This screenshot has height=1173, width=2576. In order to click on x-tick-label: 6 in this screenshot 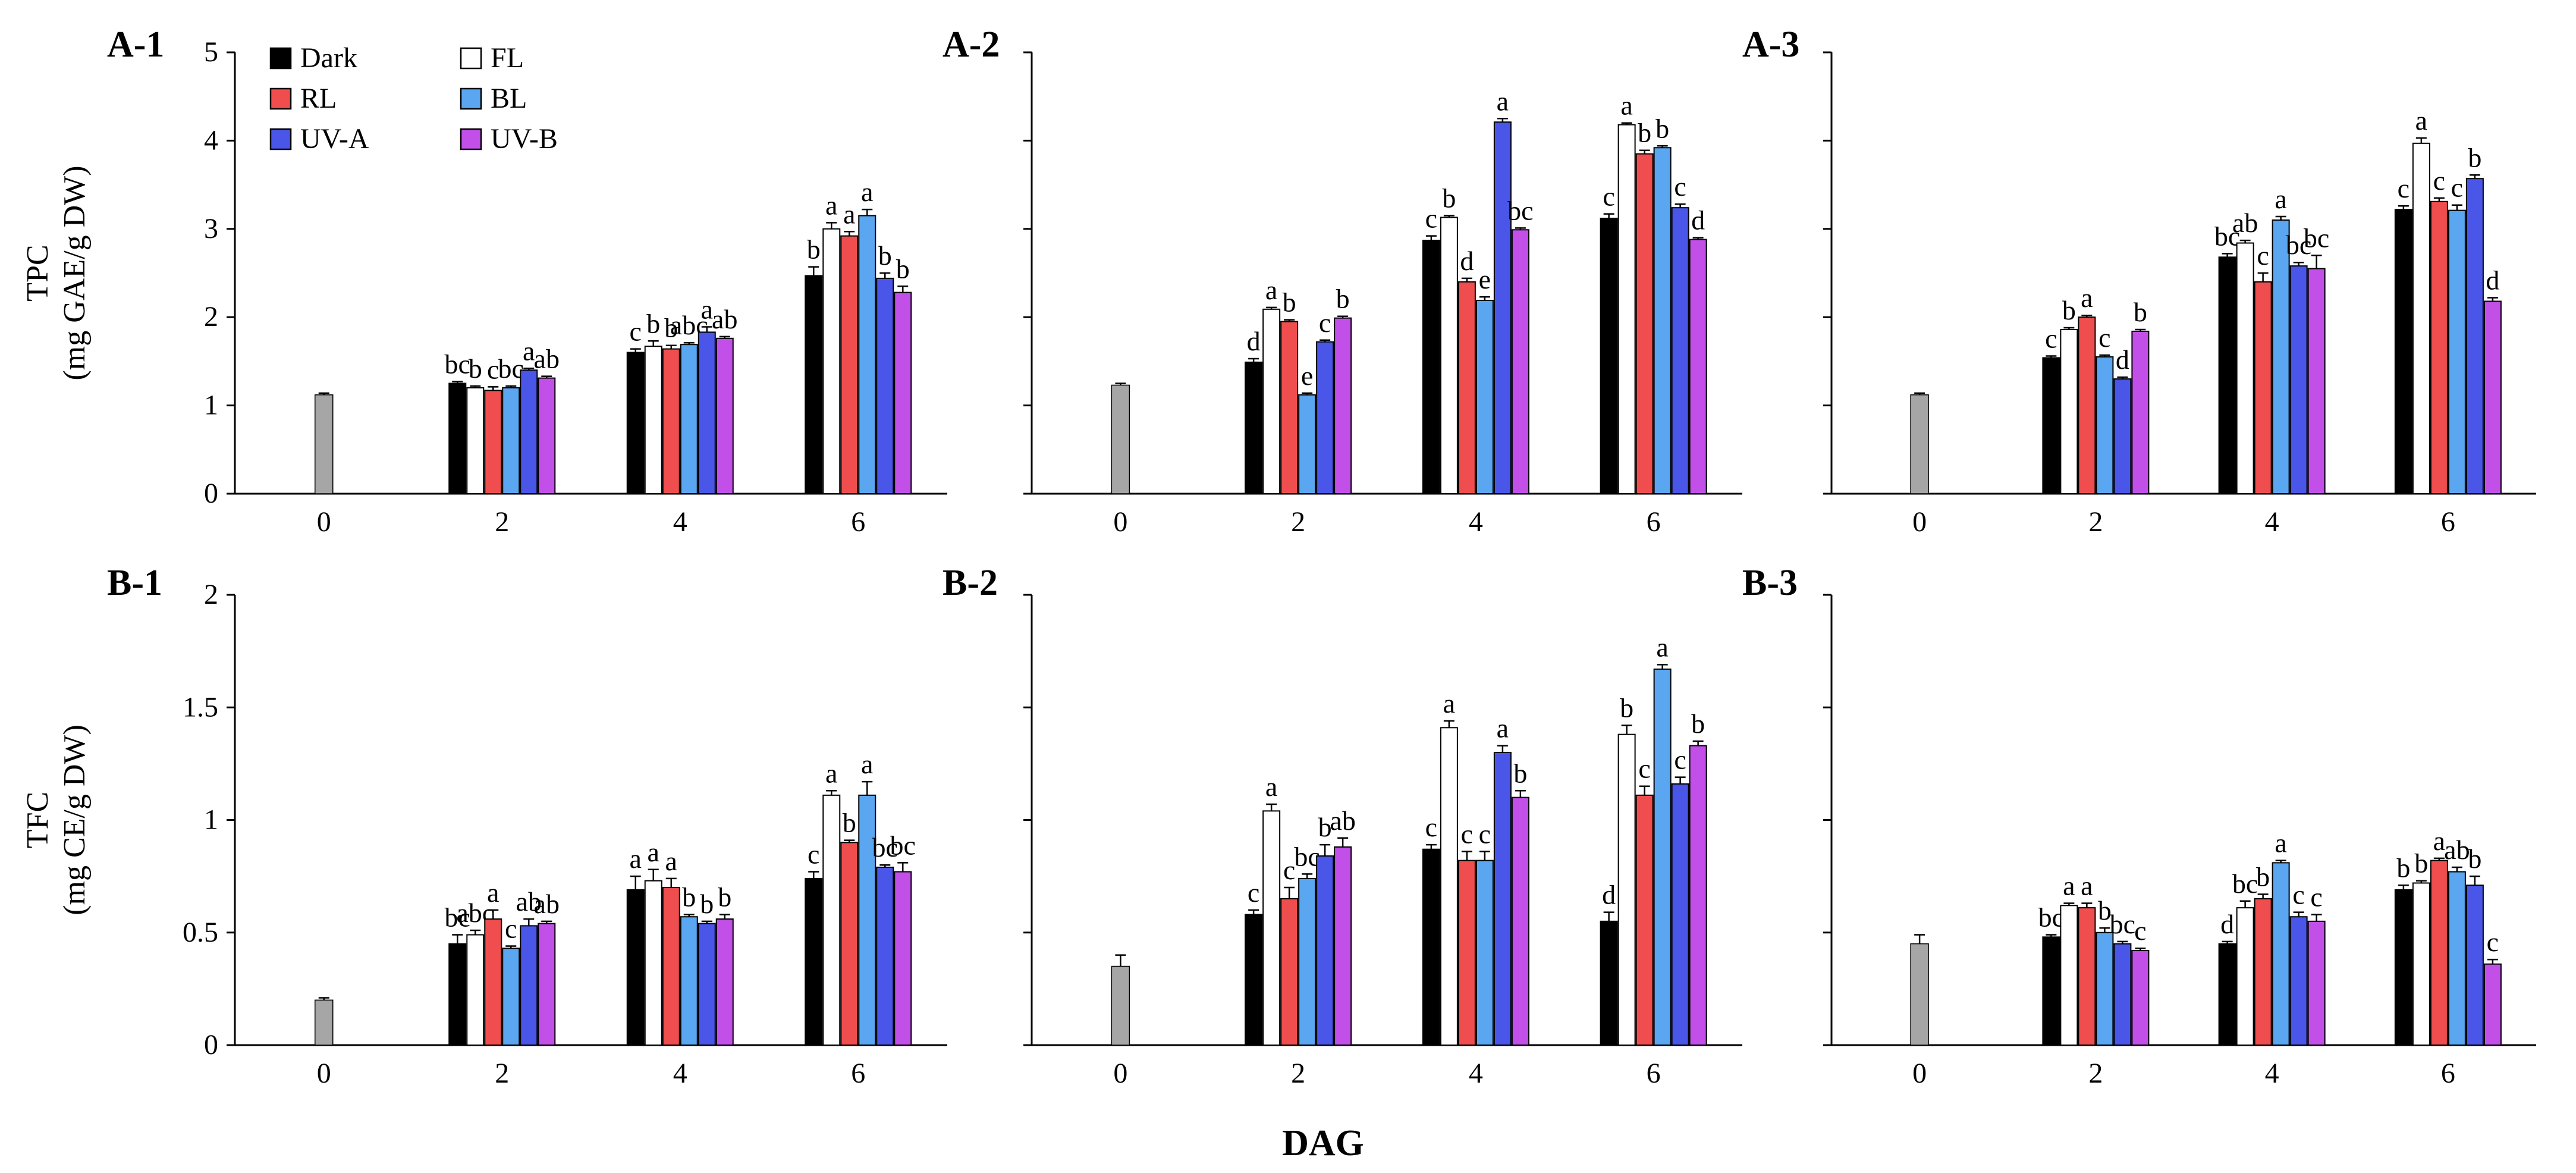, I will do `click(1654, 522)`.